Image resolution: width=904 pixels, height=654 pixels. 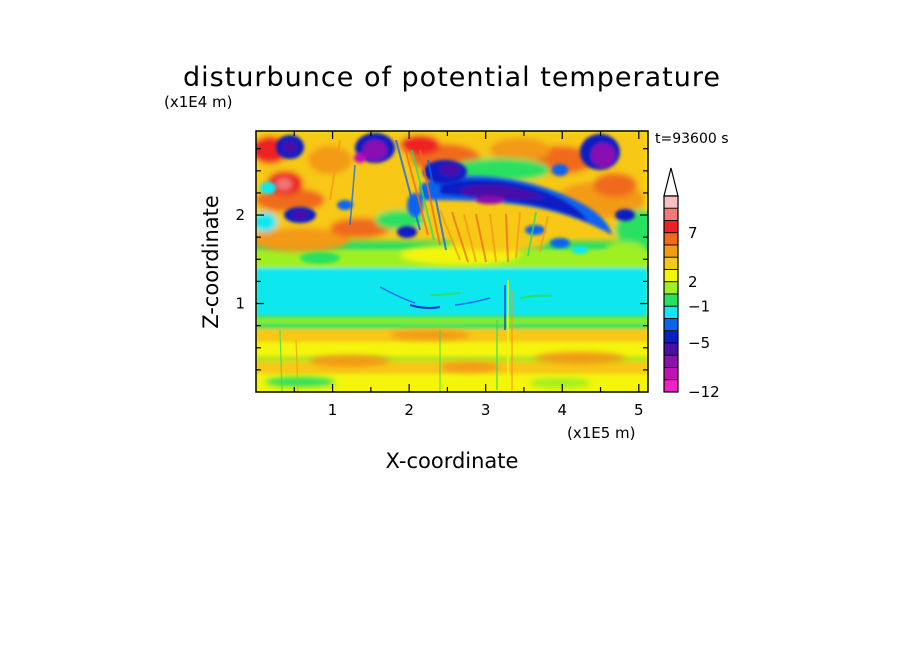 I want to click on x-tick-label: 4, so click(x=562, y=410).